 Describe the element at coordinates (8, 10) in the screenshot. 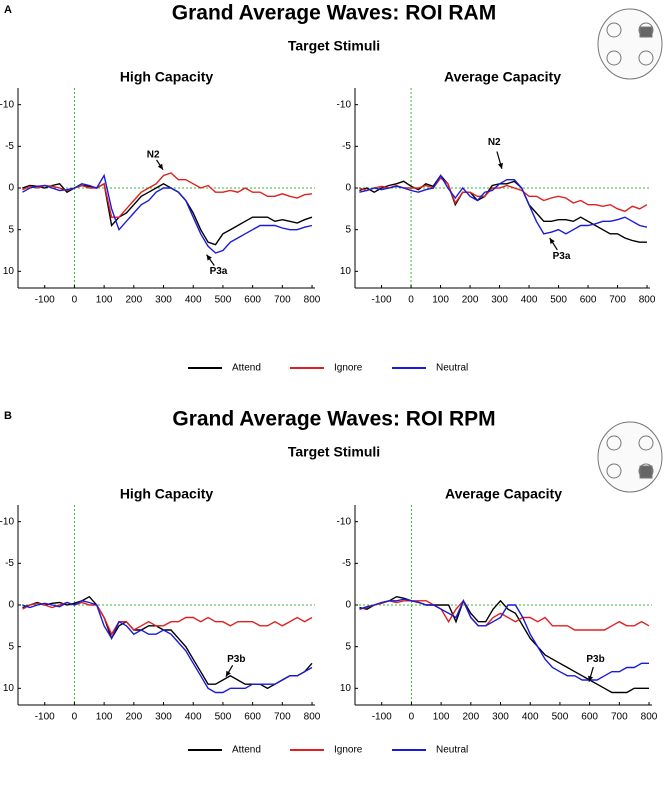

I see `panel-label: A` at that location.